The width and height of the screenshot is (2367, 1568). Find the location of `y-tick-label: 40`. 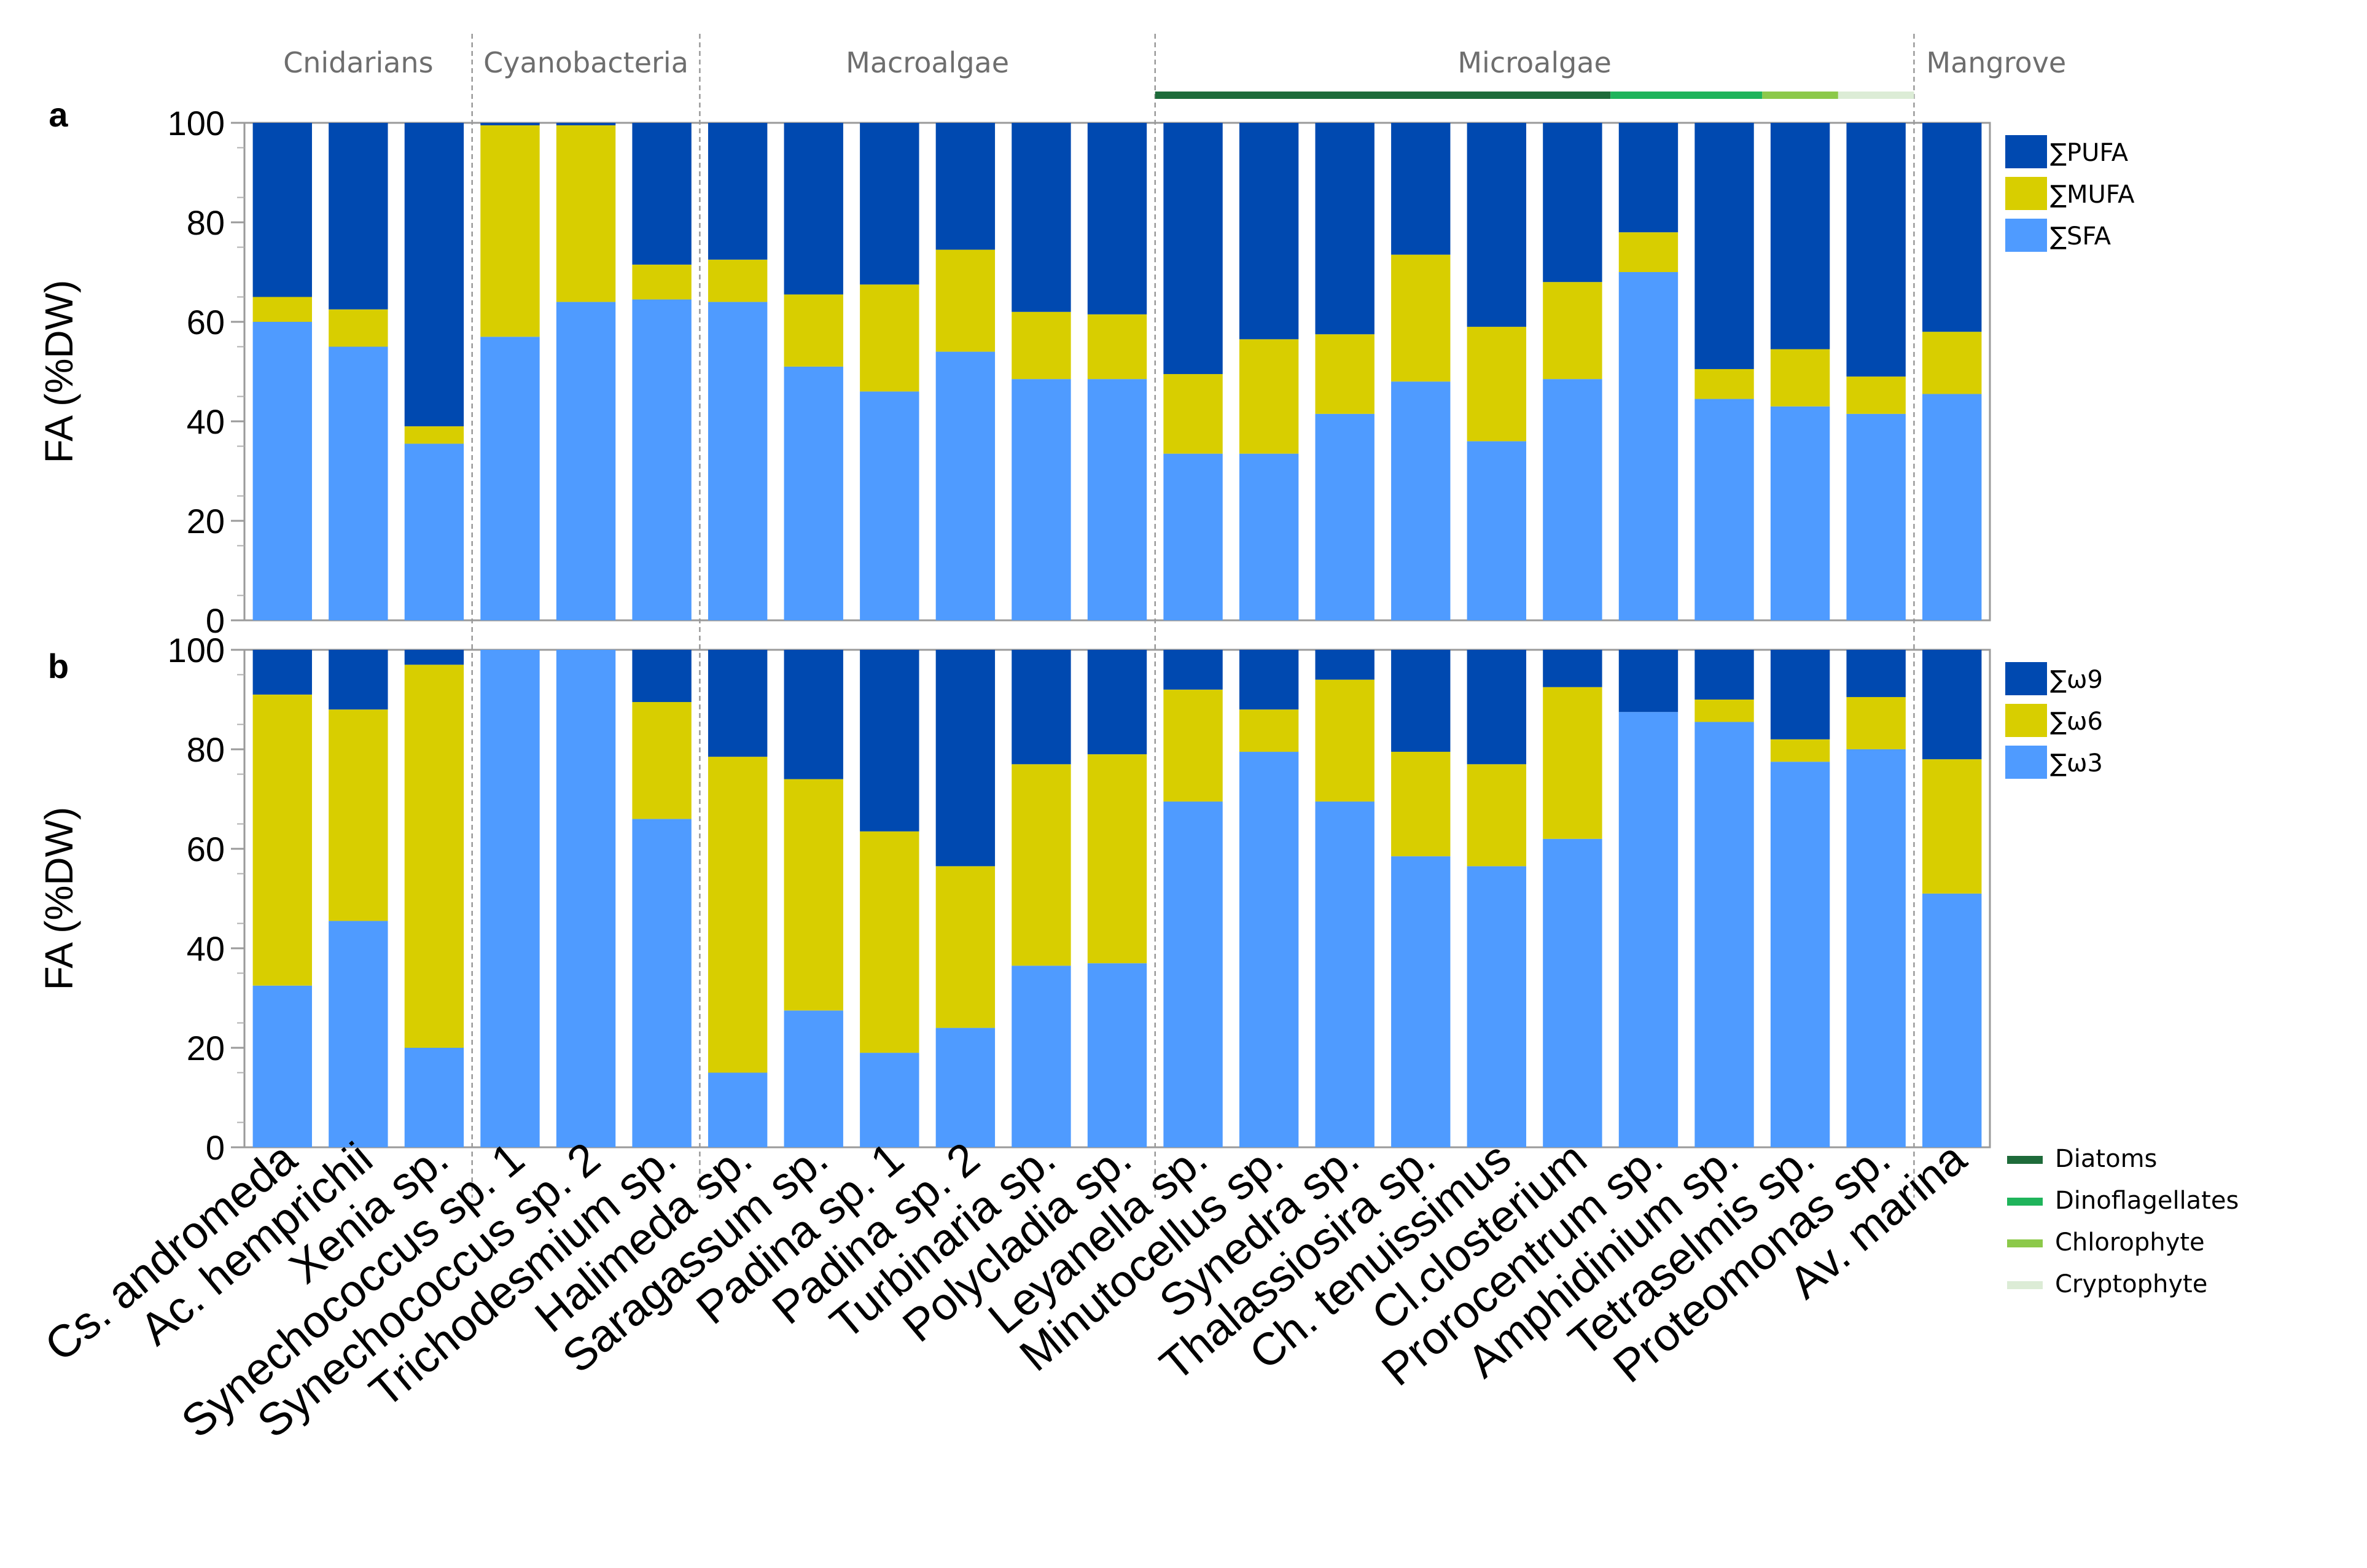

y-tick-label: 40 is located at coordinates (206, 948).